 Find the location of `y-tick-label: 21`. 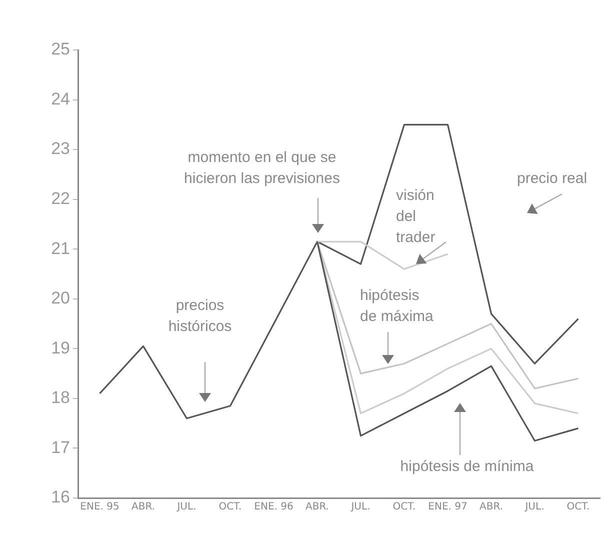

y-tick-label: 21 is located at coordinates (60, 248).